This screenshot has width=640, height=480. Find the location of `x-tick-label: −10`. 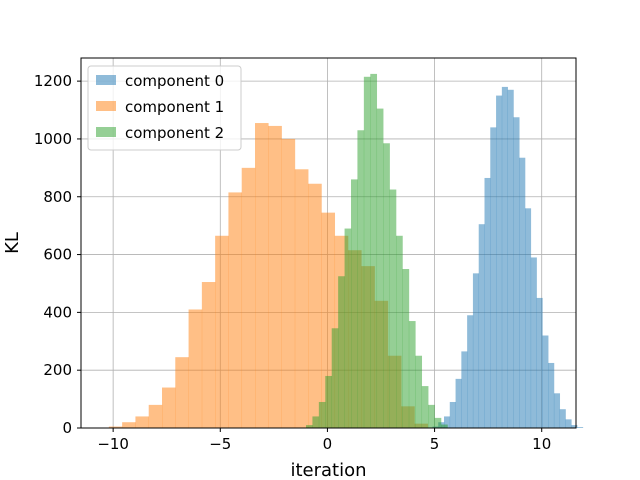

x-tick-label: −10 is located at coordinates (113, 444).